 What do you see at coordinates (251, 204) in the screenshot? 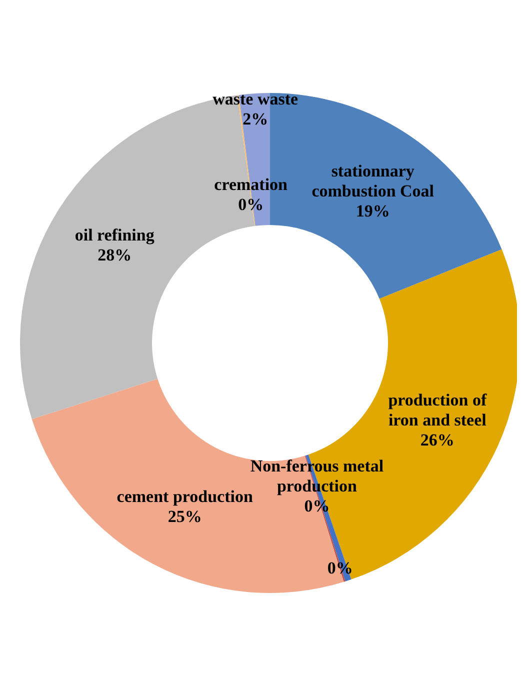
I see `data-label: 0%` at bounding box center [251, 204].